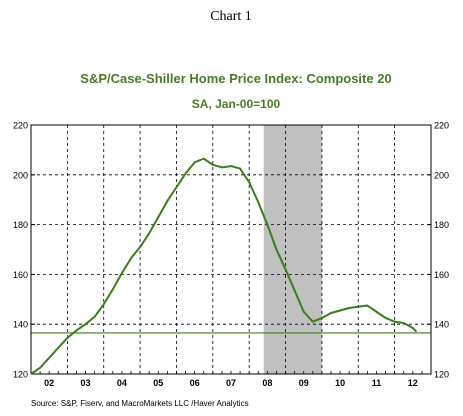 The height and width of the screenshot is (416, 463). What do you see at coordinates (20, 225) in the screenshot?
I see `y-tick-label-left: 180` at bounding box center [20, 225].